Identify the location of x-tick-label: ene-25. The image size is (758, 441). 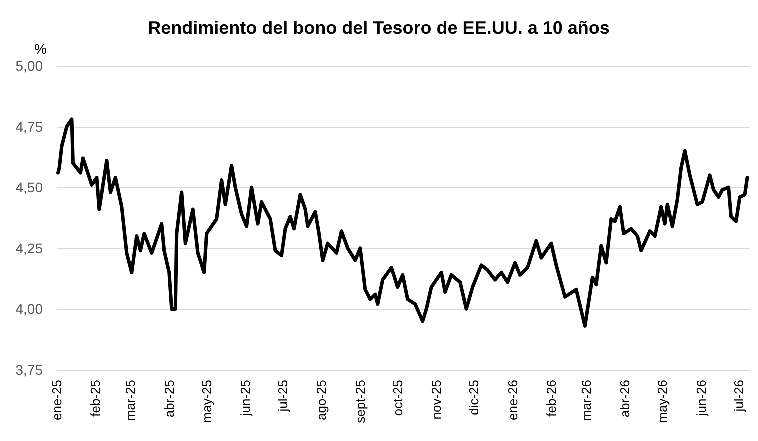
(57, 400).